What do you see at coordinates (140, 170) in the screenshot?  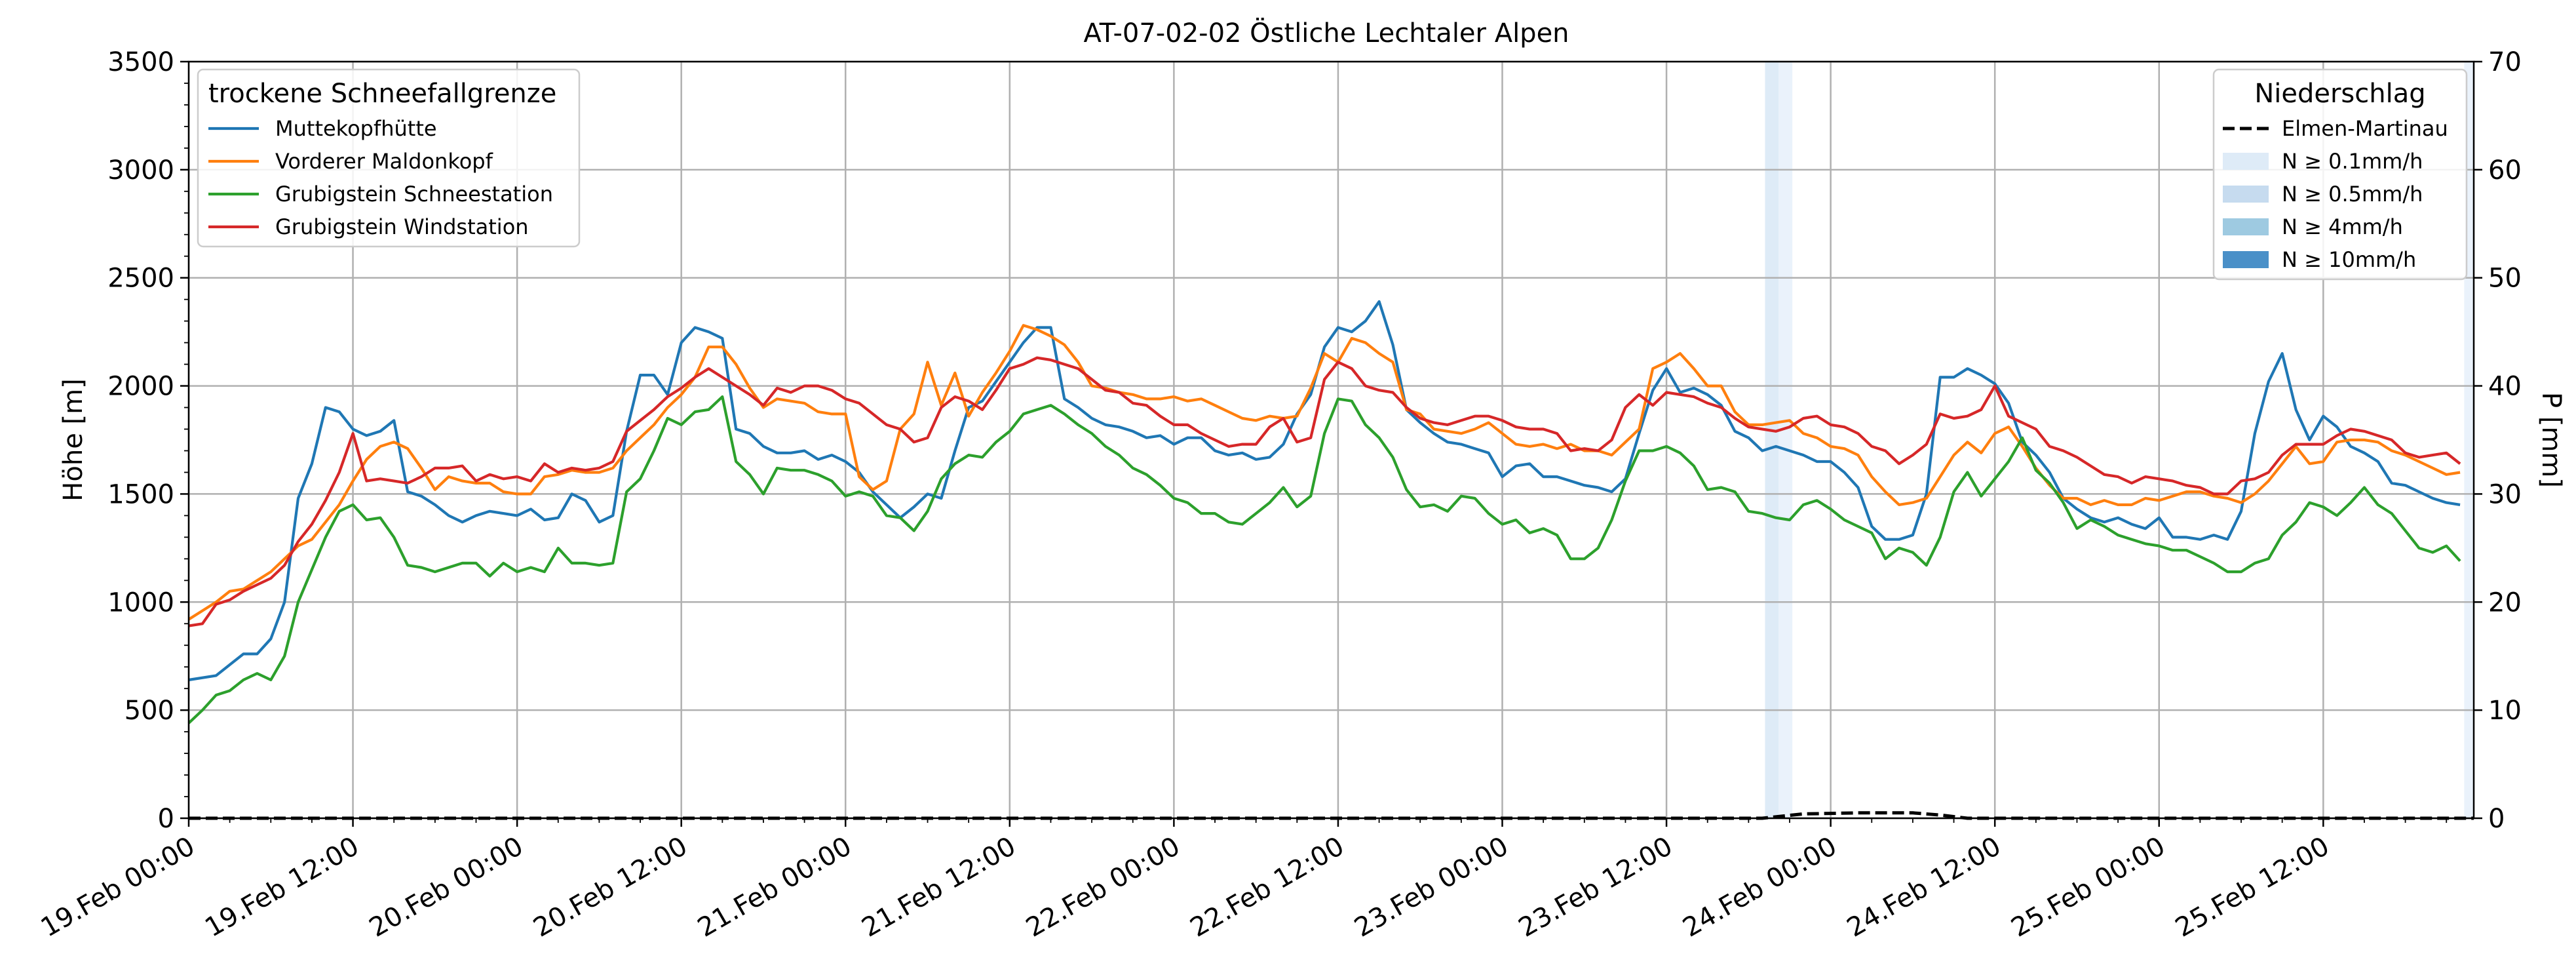 I see `y-tick-label: 3000` at bounding box center [140, 170].